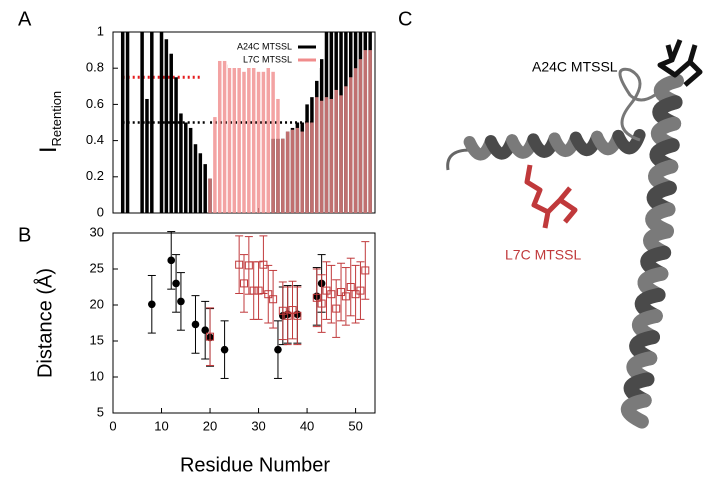  What do you see at coordinates (267, 59) in the screenshot?
I see `legend-label: L7C MTSSL` at bounding box center [267, 59].